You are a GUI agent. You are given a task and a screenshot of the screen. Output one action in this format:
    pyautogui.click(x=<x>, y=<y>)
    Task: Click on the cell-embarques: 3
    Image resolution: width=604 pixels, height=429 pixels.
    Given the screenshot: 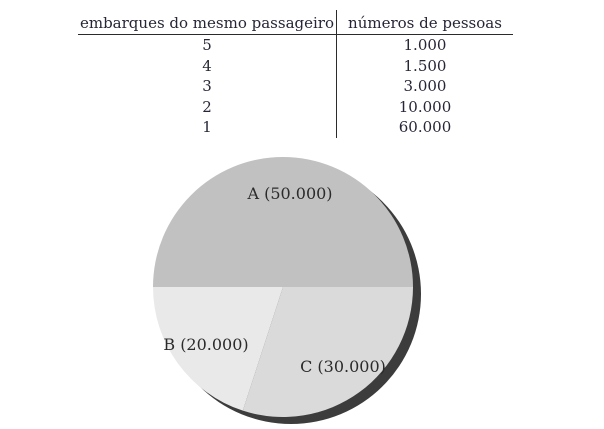 What is the action you would take?
    pyautogui.click(x=207, y=86)
    